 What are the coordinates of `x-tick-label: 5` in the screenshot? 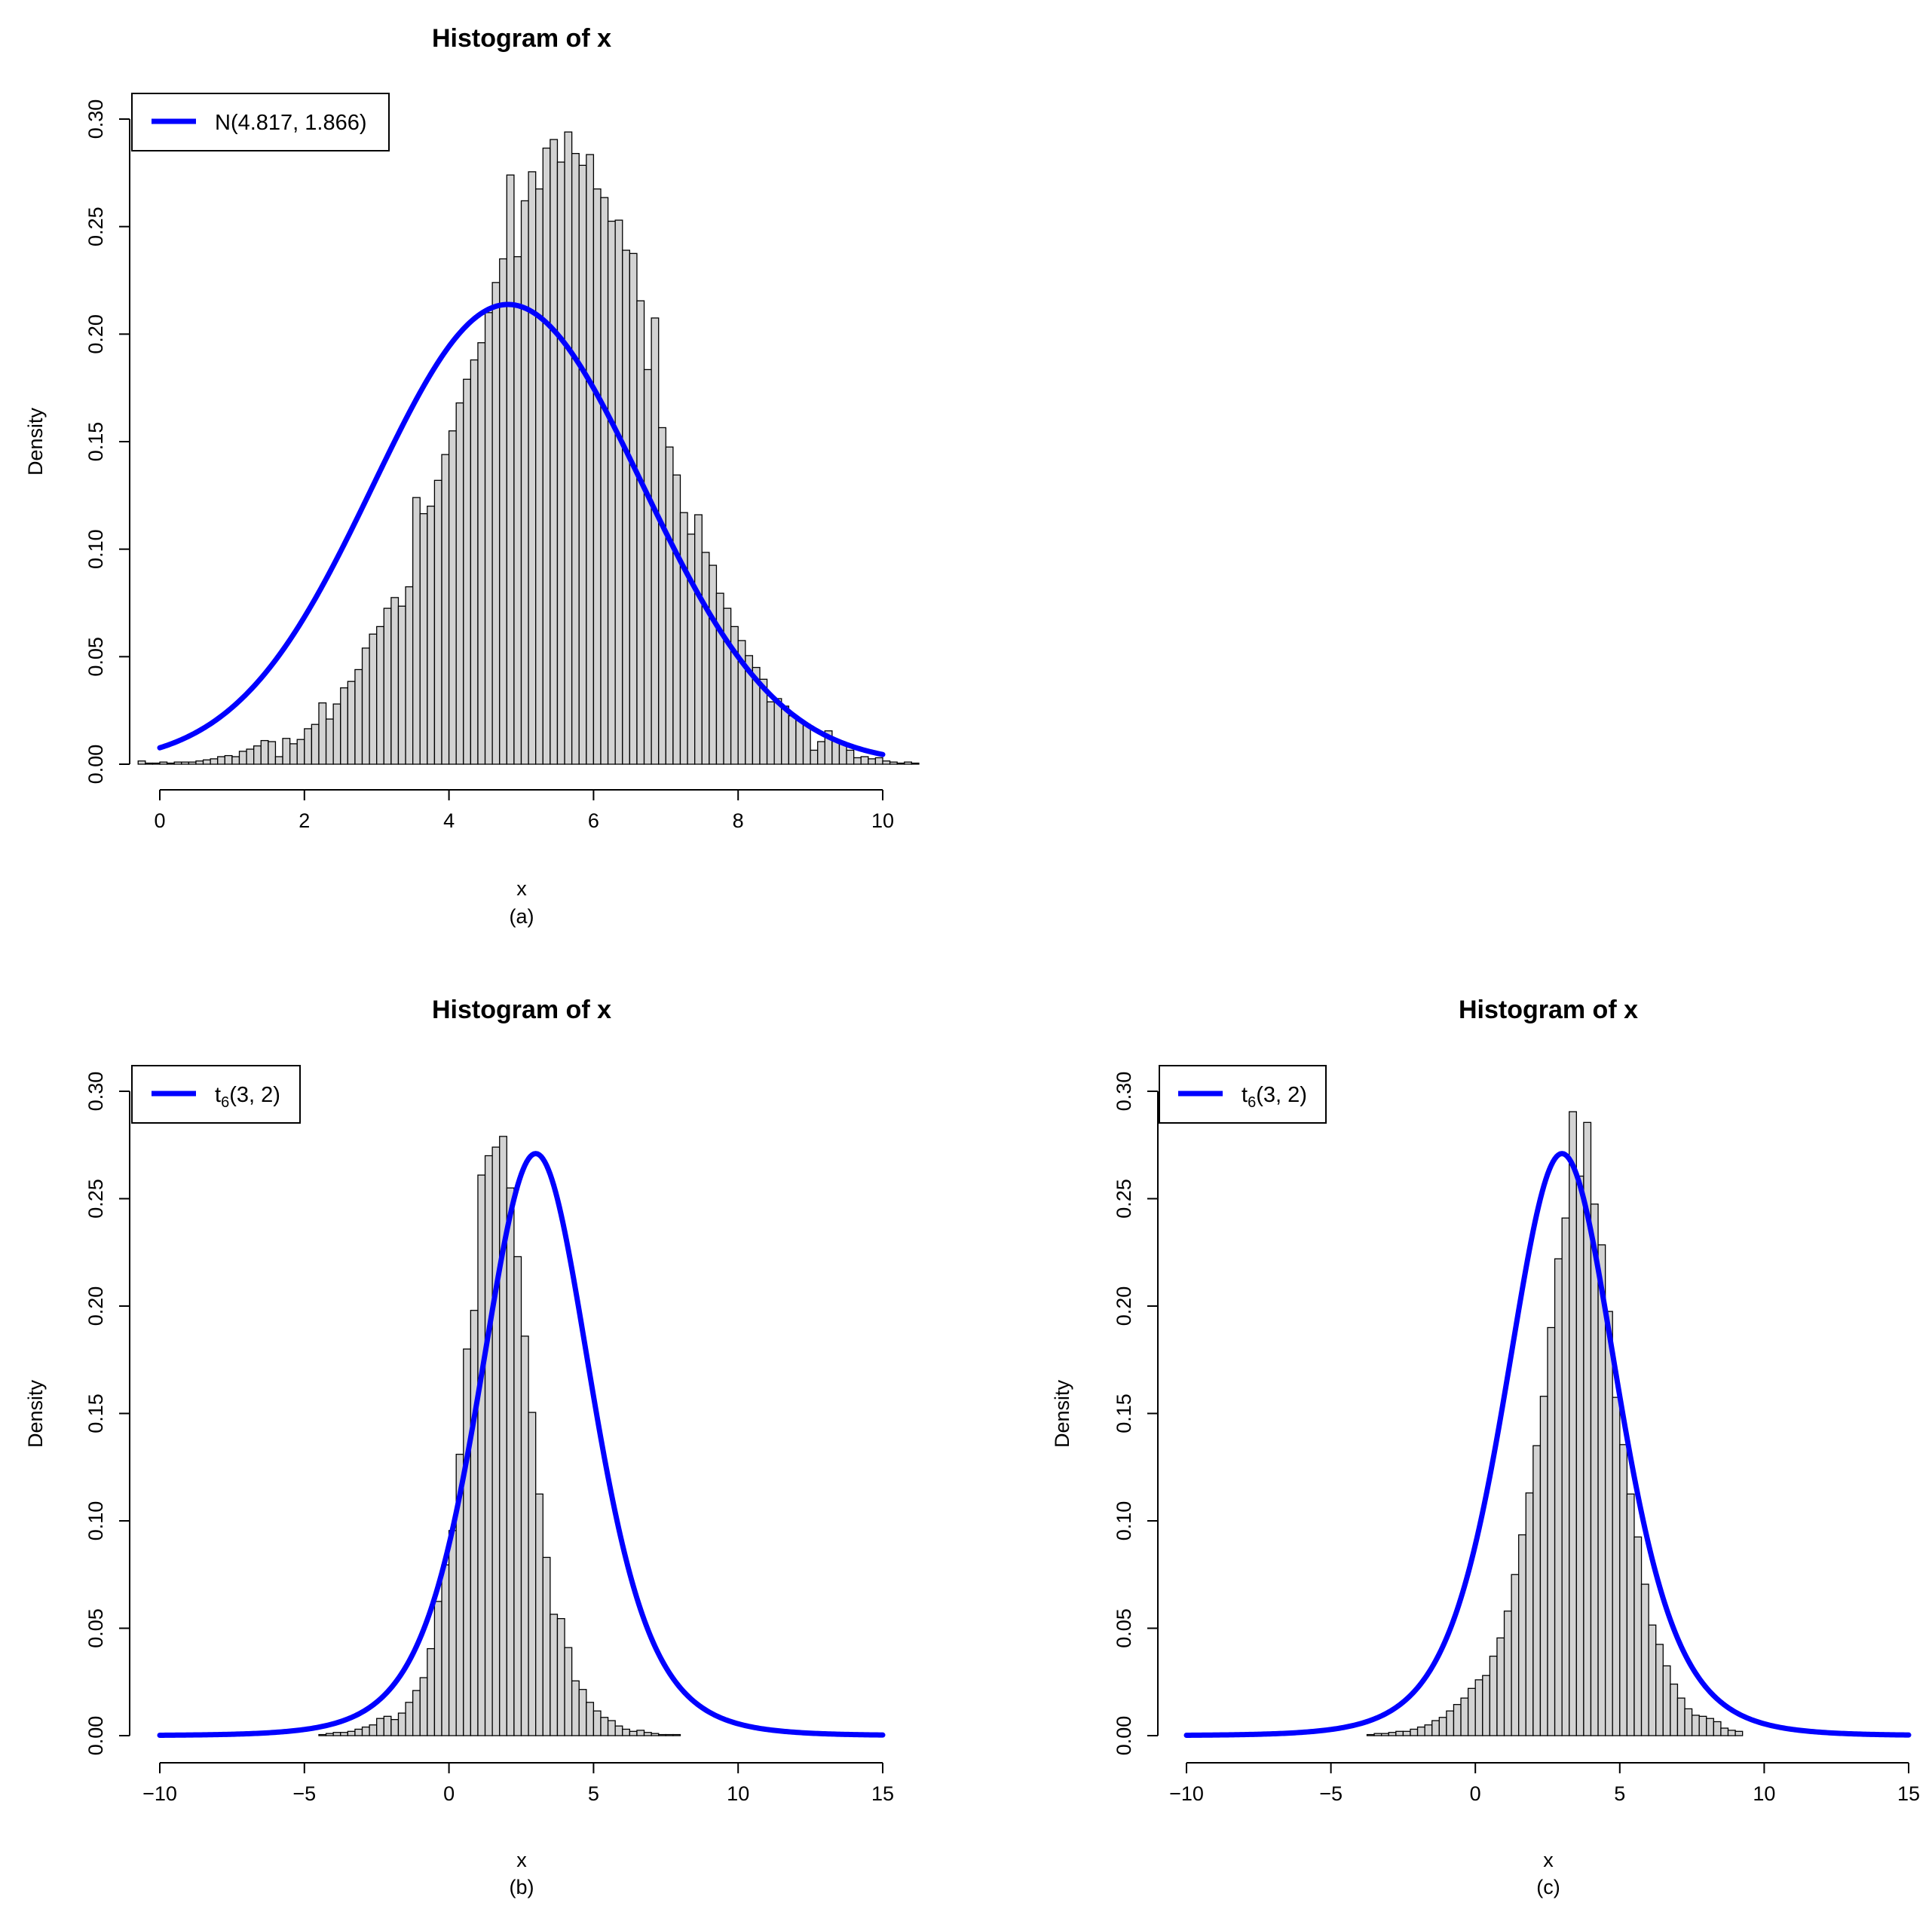 It's located at (593, 1793).